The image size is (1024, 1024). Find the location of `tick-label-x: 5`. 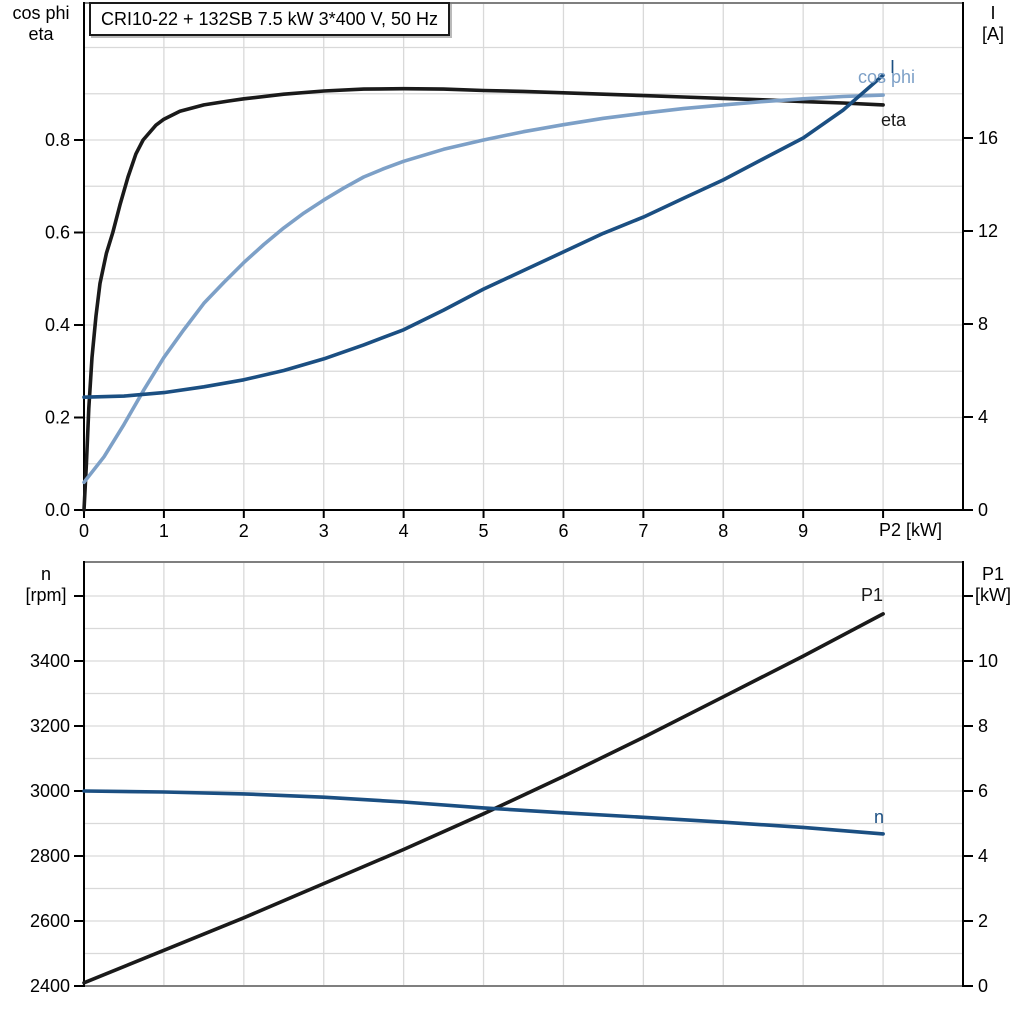

tick-label-x: 5 is located at coordinates (484, 531).